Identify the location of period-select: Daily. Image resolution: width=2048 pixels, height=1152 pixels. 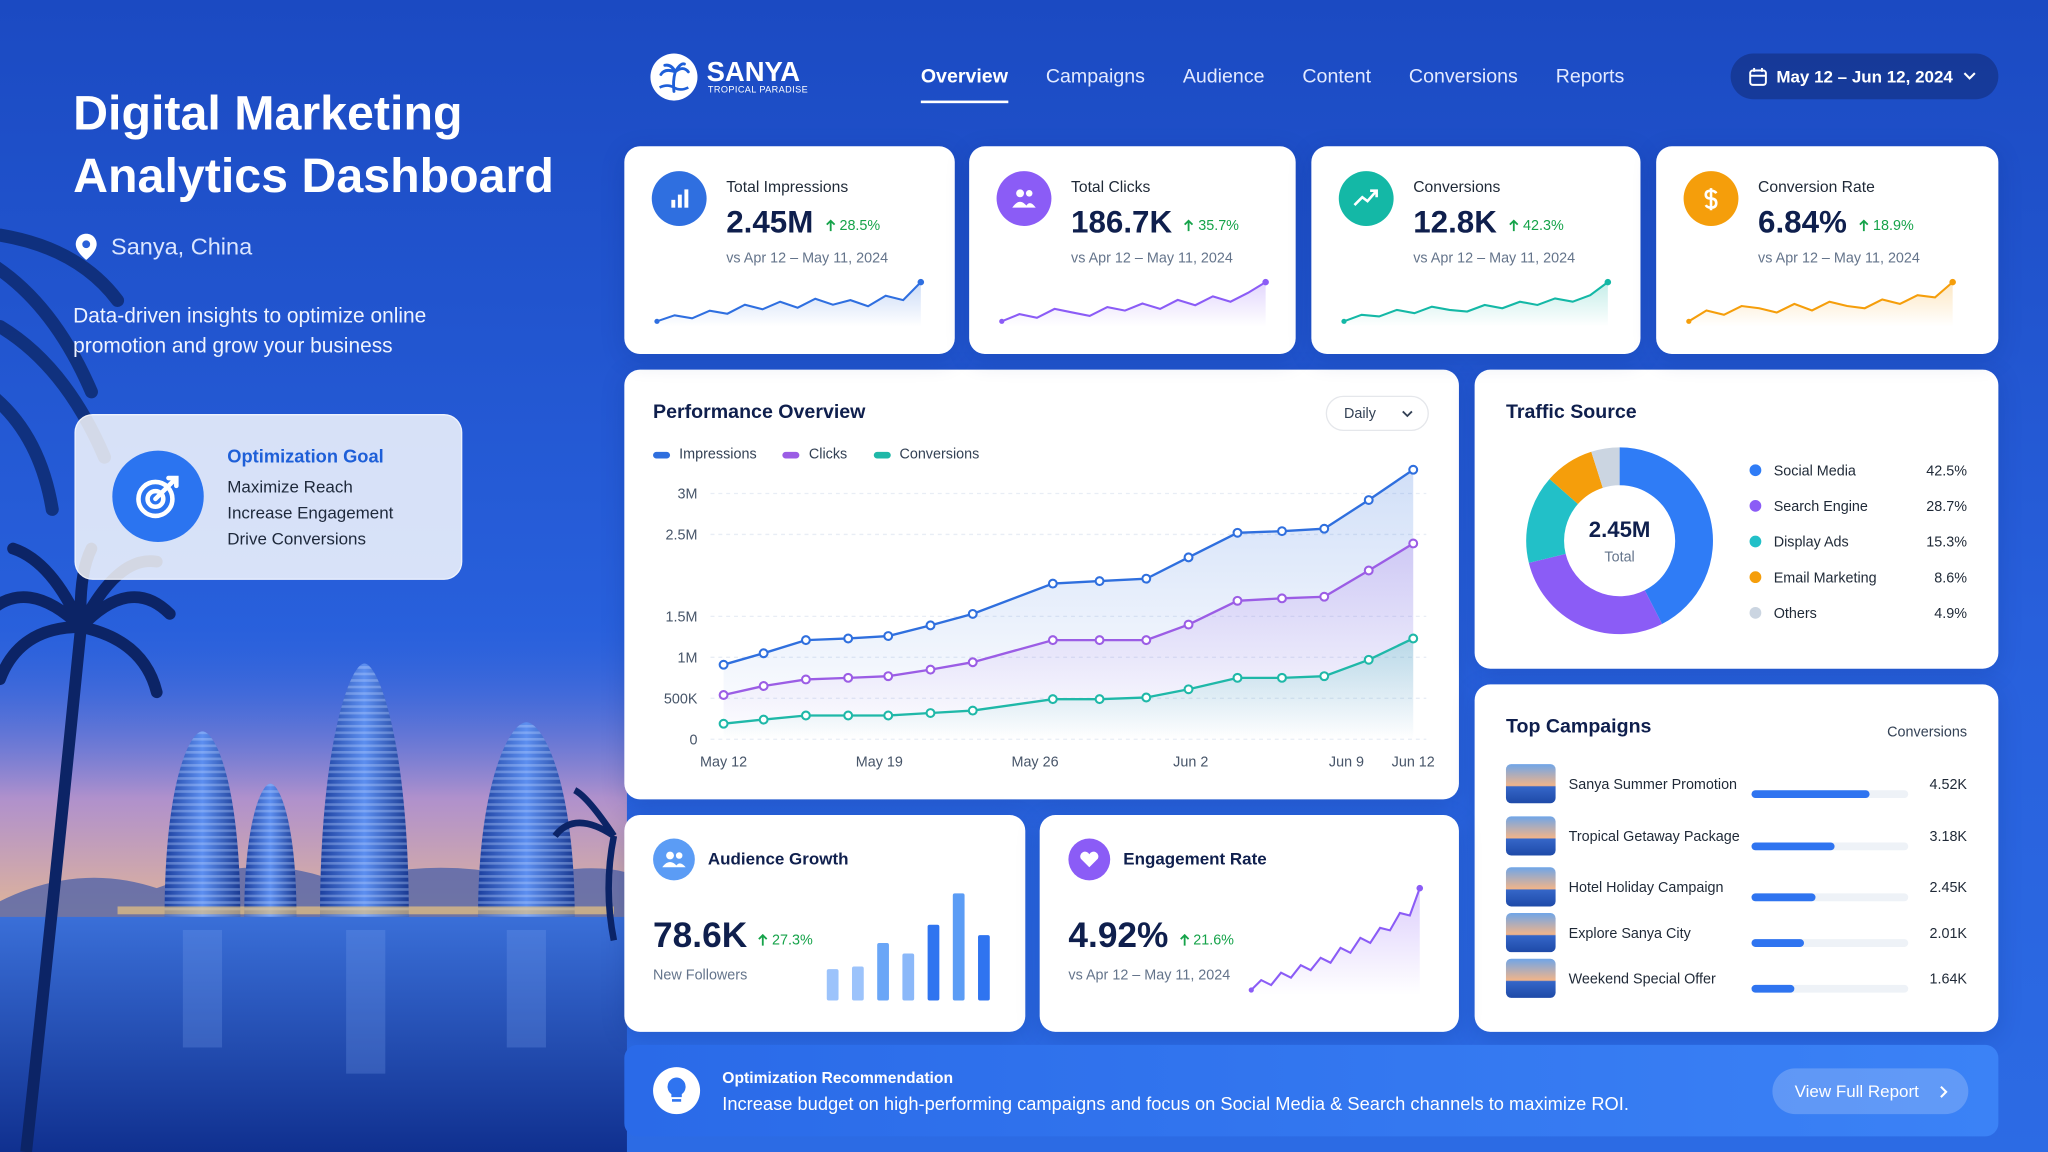
(1377, 413).